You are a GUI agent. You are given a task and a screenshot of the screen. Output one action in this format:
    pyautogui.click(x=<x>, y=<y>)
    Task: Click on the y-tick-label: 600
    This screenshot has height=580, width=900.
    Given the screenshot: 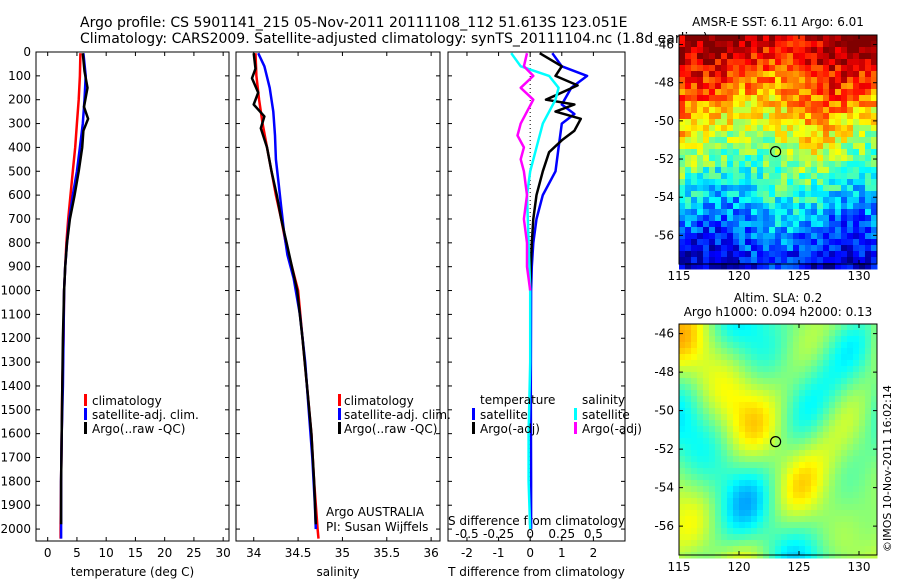 What is the action you would take?
    pyautogui.click(x=19, y=195)
    